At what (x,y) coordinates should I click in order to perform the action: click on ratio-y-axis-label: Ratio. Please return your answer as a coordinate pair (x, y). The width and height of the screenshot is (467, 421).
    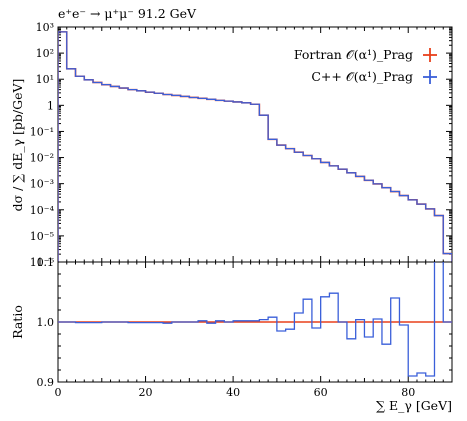
    Looking at the image, I should click on (17, 322).